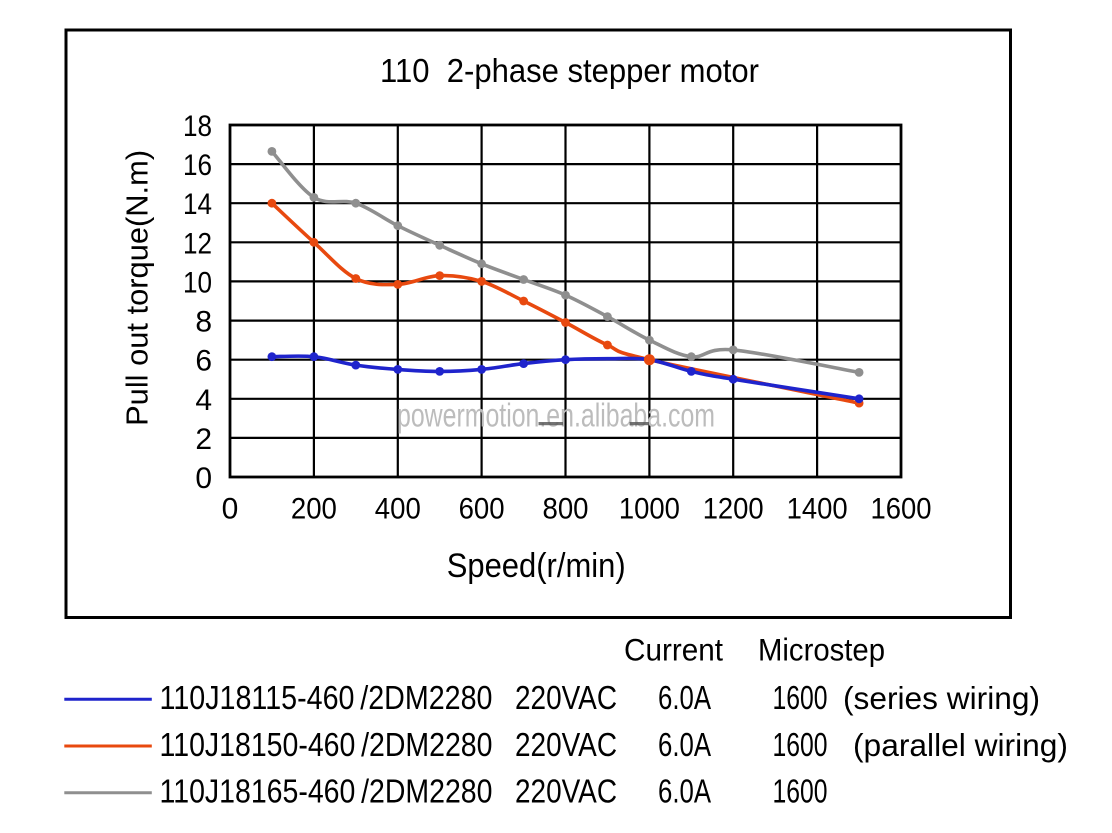 The height and width of the screenshot is (833, 1112). Describe the element at coordinates (398, 509) in the screenshot. I see `svg-text: 400` at that location.